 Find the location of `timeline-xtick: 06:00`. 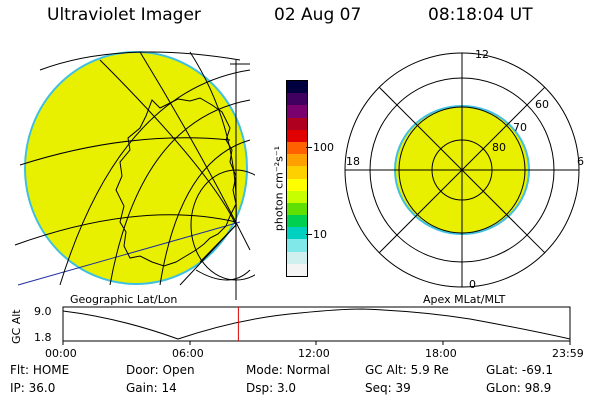

timeline-xtick: 06:00 is located at coordinates (188, 353).